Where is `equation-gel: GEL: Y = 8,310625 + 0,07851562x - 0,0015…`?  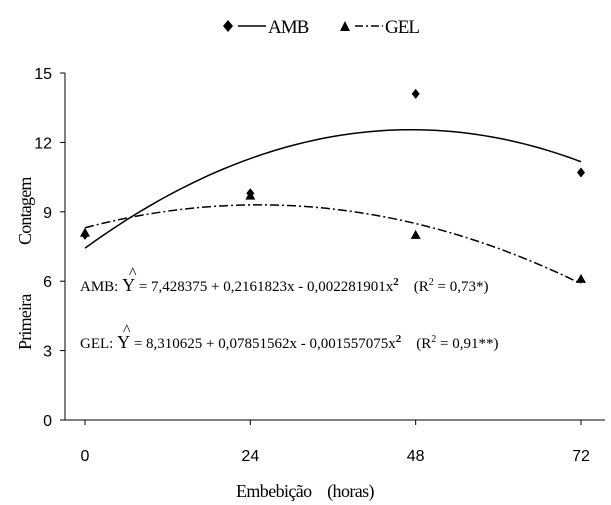
equation-gel: GEL: Y = 8,310625 + 0,07851562x - 0,0015… is located at coordinates (289, 337).